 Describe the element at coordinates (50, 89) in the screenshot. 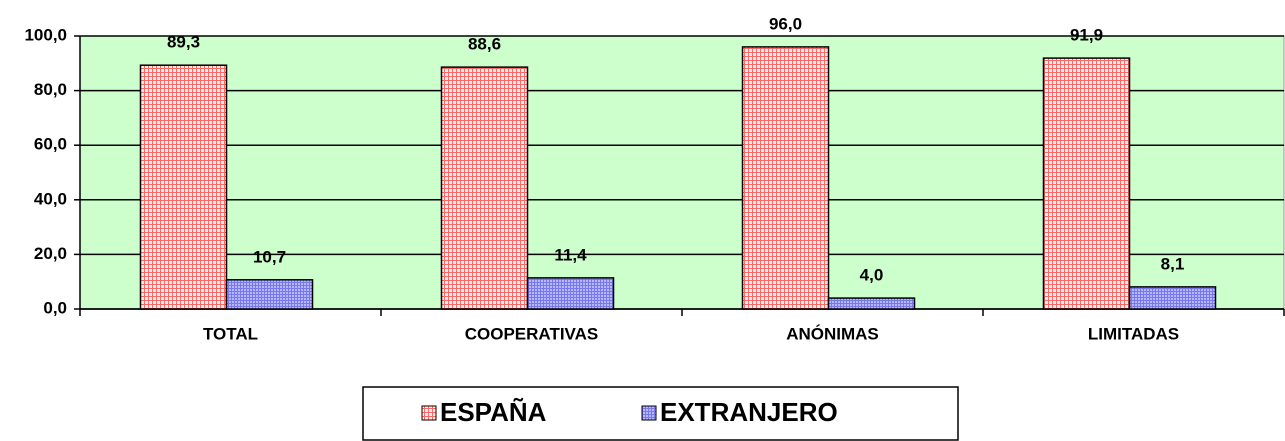

I see `y-tick-label: 80,0` at that location.